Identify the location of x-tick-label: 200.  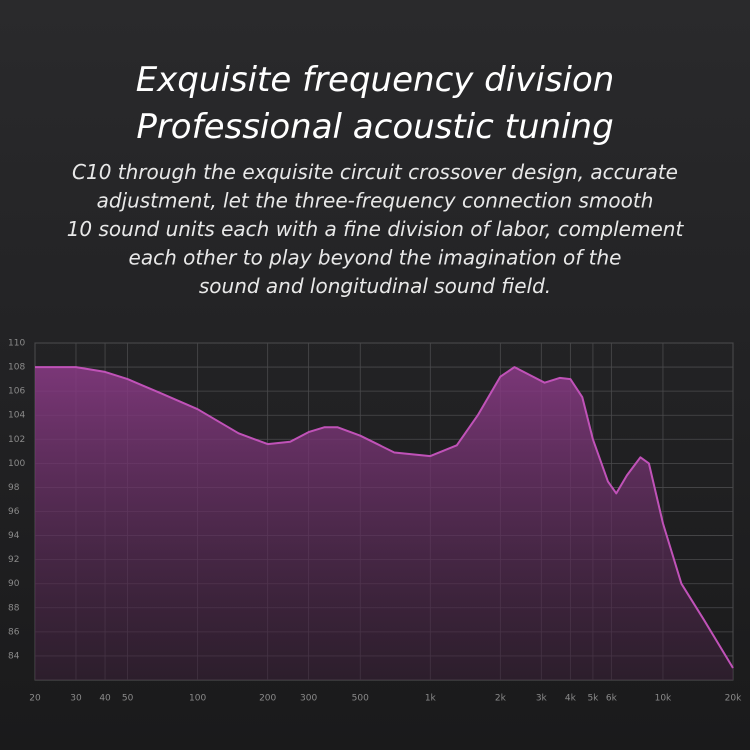
(267, 699).